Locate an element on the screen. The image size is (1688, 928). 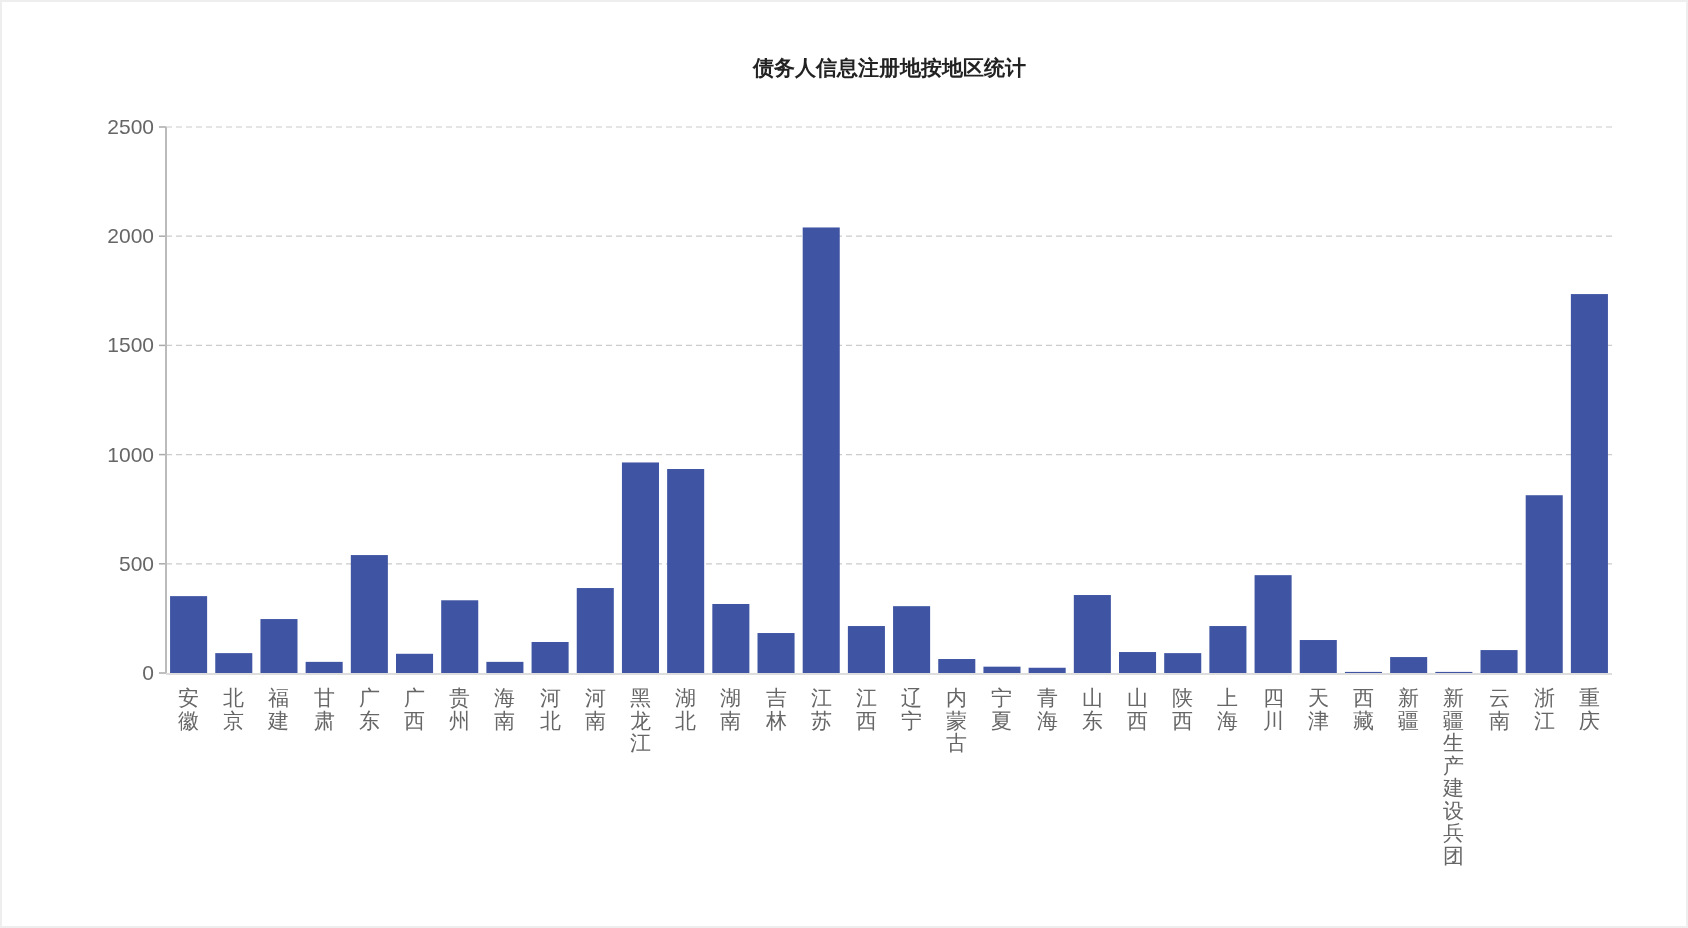
x-tick-label: 重庆 is located at coordinates (1589, 709).